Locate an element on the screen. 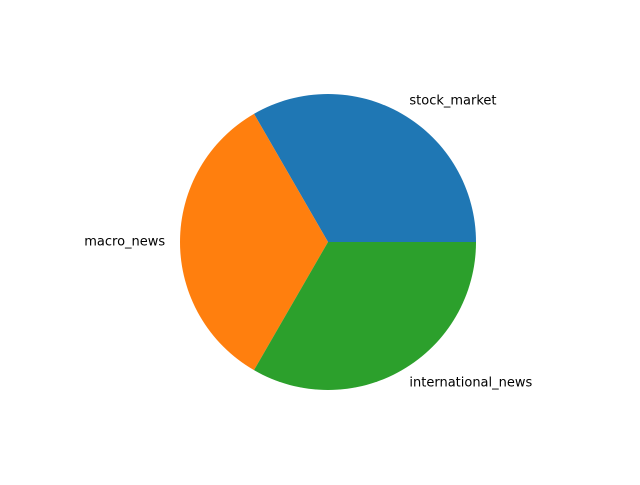 Image resolution: width=640 pixels, height=485 pixels. pie-label-stock-market: stock_market is located at coordinates (452, 101).